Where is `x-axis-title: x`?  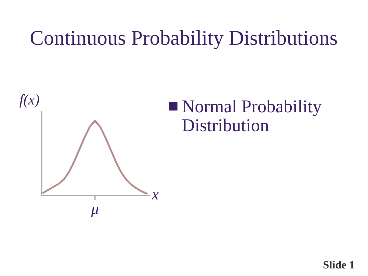
x-axis-title: x is located at coordinates (155, 196).